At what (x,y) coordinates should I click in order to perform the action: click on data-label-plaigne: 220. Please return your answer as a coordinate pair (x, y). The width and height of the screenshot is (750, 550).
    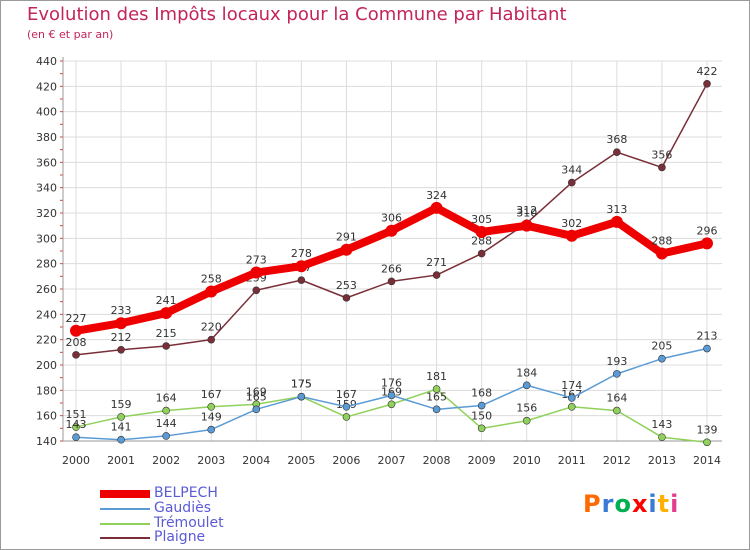
    Looking at the image, I should click on (211, 327).